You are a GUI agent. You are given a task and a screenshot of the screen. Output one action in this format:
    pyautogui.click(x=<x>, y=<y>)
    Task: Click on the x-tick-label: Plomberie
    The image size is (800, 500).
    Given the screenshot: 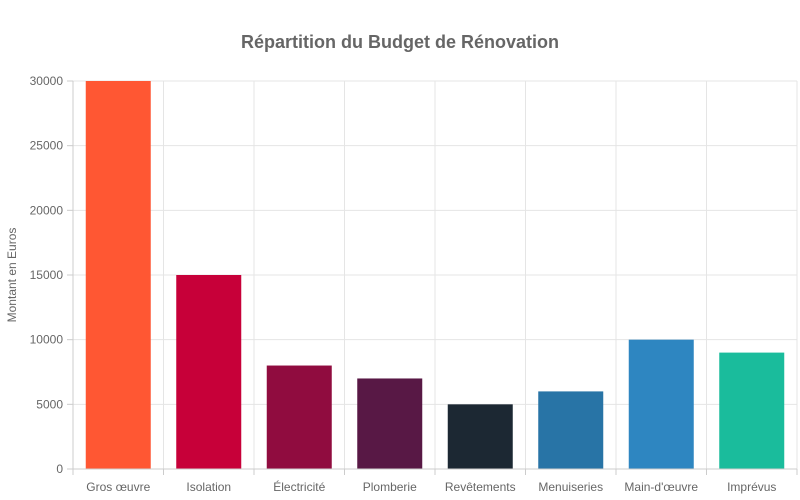 What is the action you would take?
    pyautogui.click(x=390, y=487)
    